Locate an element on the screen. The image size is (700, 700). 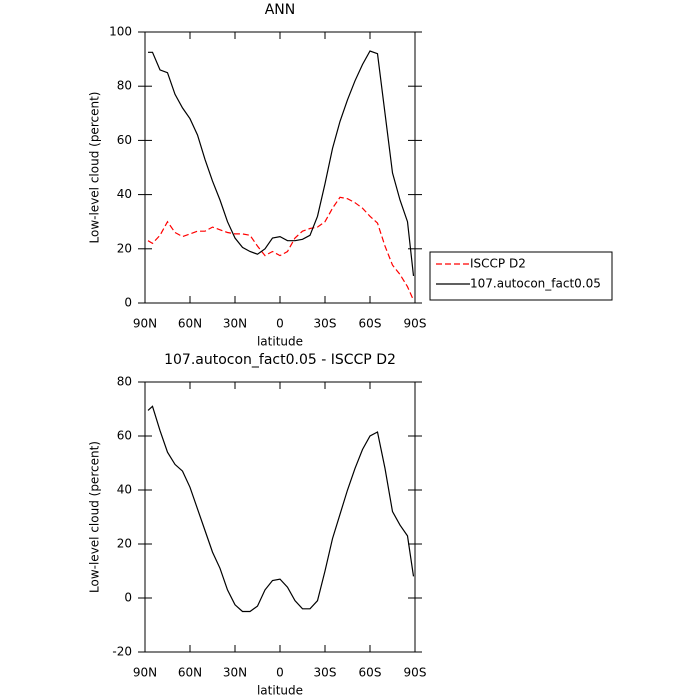
legend-label: 107.autocon_fact0.05 is located at coordinates (535, 284).